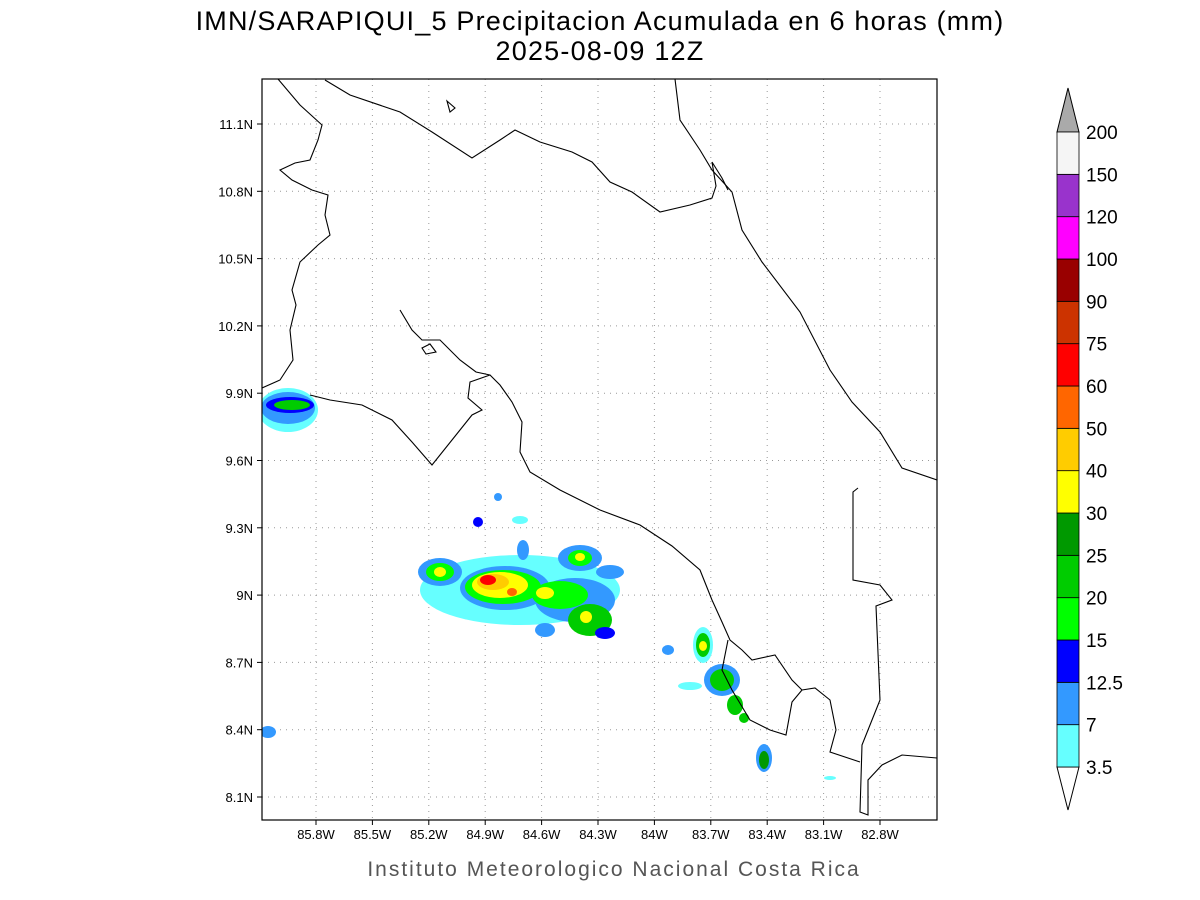  I want to click on colorbar: 3.5 7 12.5 15 20 25 30 40 50 60 75 90 100 120 150 200, so click(1089, 449).